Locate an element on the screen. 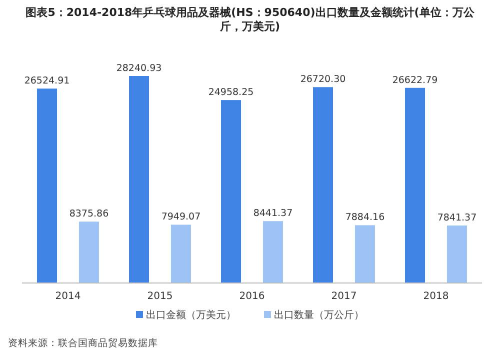 The height and width of the screenshot is (362, 500). legend-label: 出口数量（万公斤） is located at coordinates (318, 315).